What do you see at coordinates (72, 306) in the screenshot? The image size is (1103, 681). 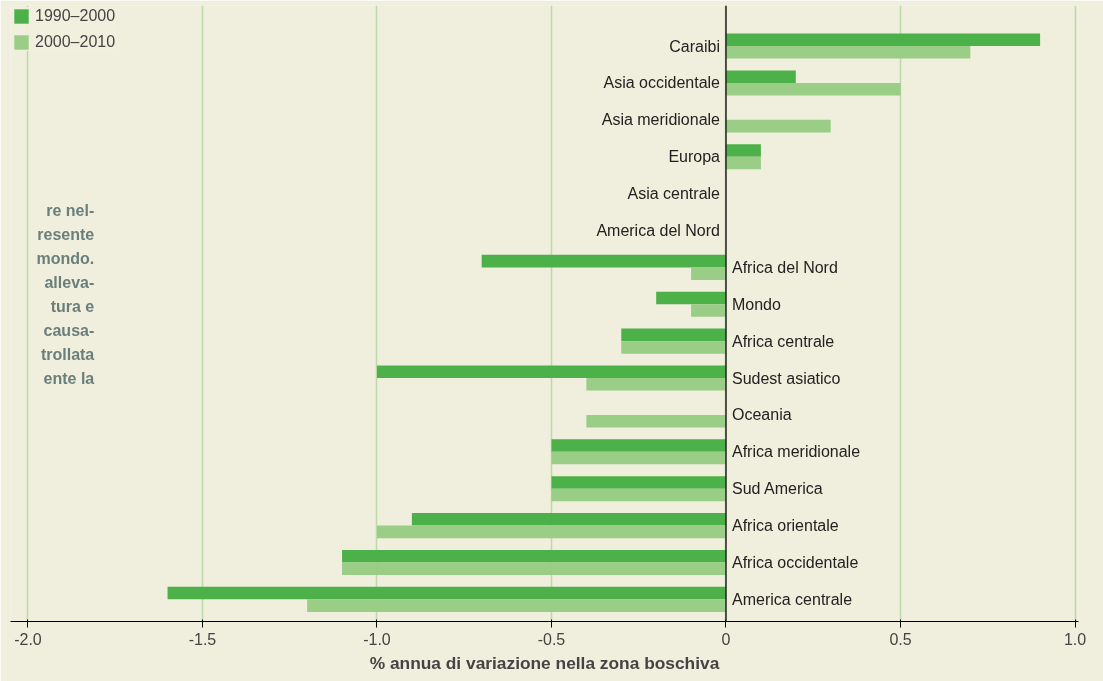 I see `annotation: tura e` at bounding box center [72, 306].